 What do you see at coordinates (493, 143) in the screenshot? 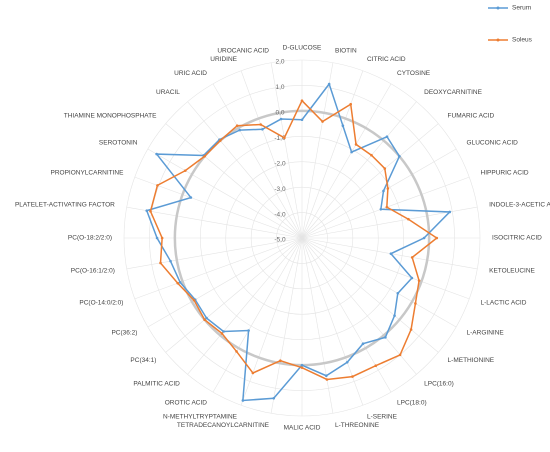
I see `category-label: GLUCONIC ACID` at bounding box center [493, 143].